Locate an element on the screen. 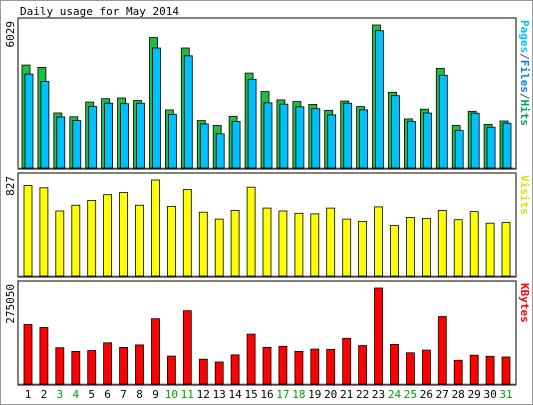 The height and width of the screenshot is (405, 533). panel-max-label: 6029 is located at coordinates (10, 34).